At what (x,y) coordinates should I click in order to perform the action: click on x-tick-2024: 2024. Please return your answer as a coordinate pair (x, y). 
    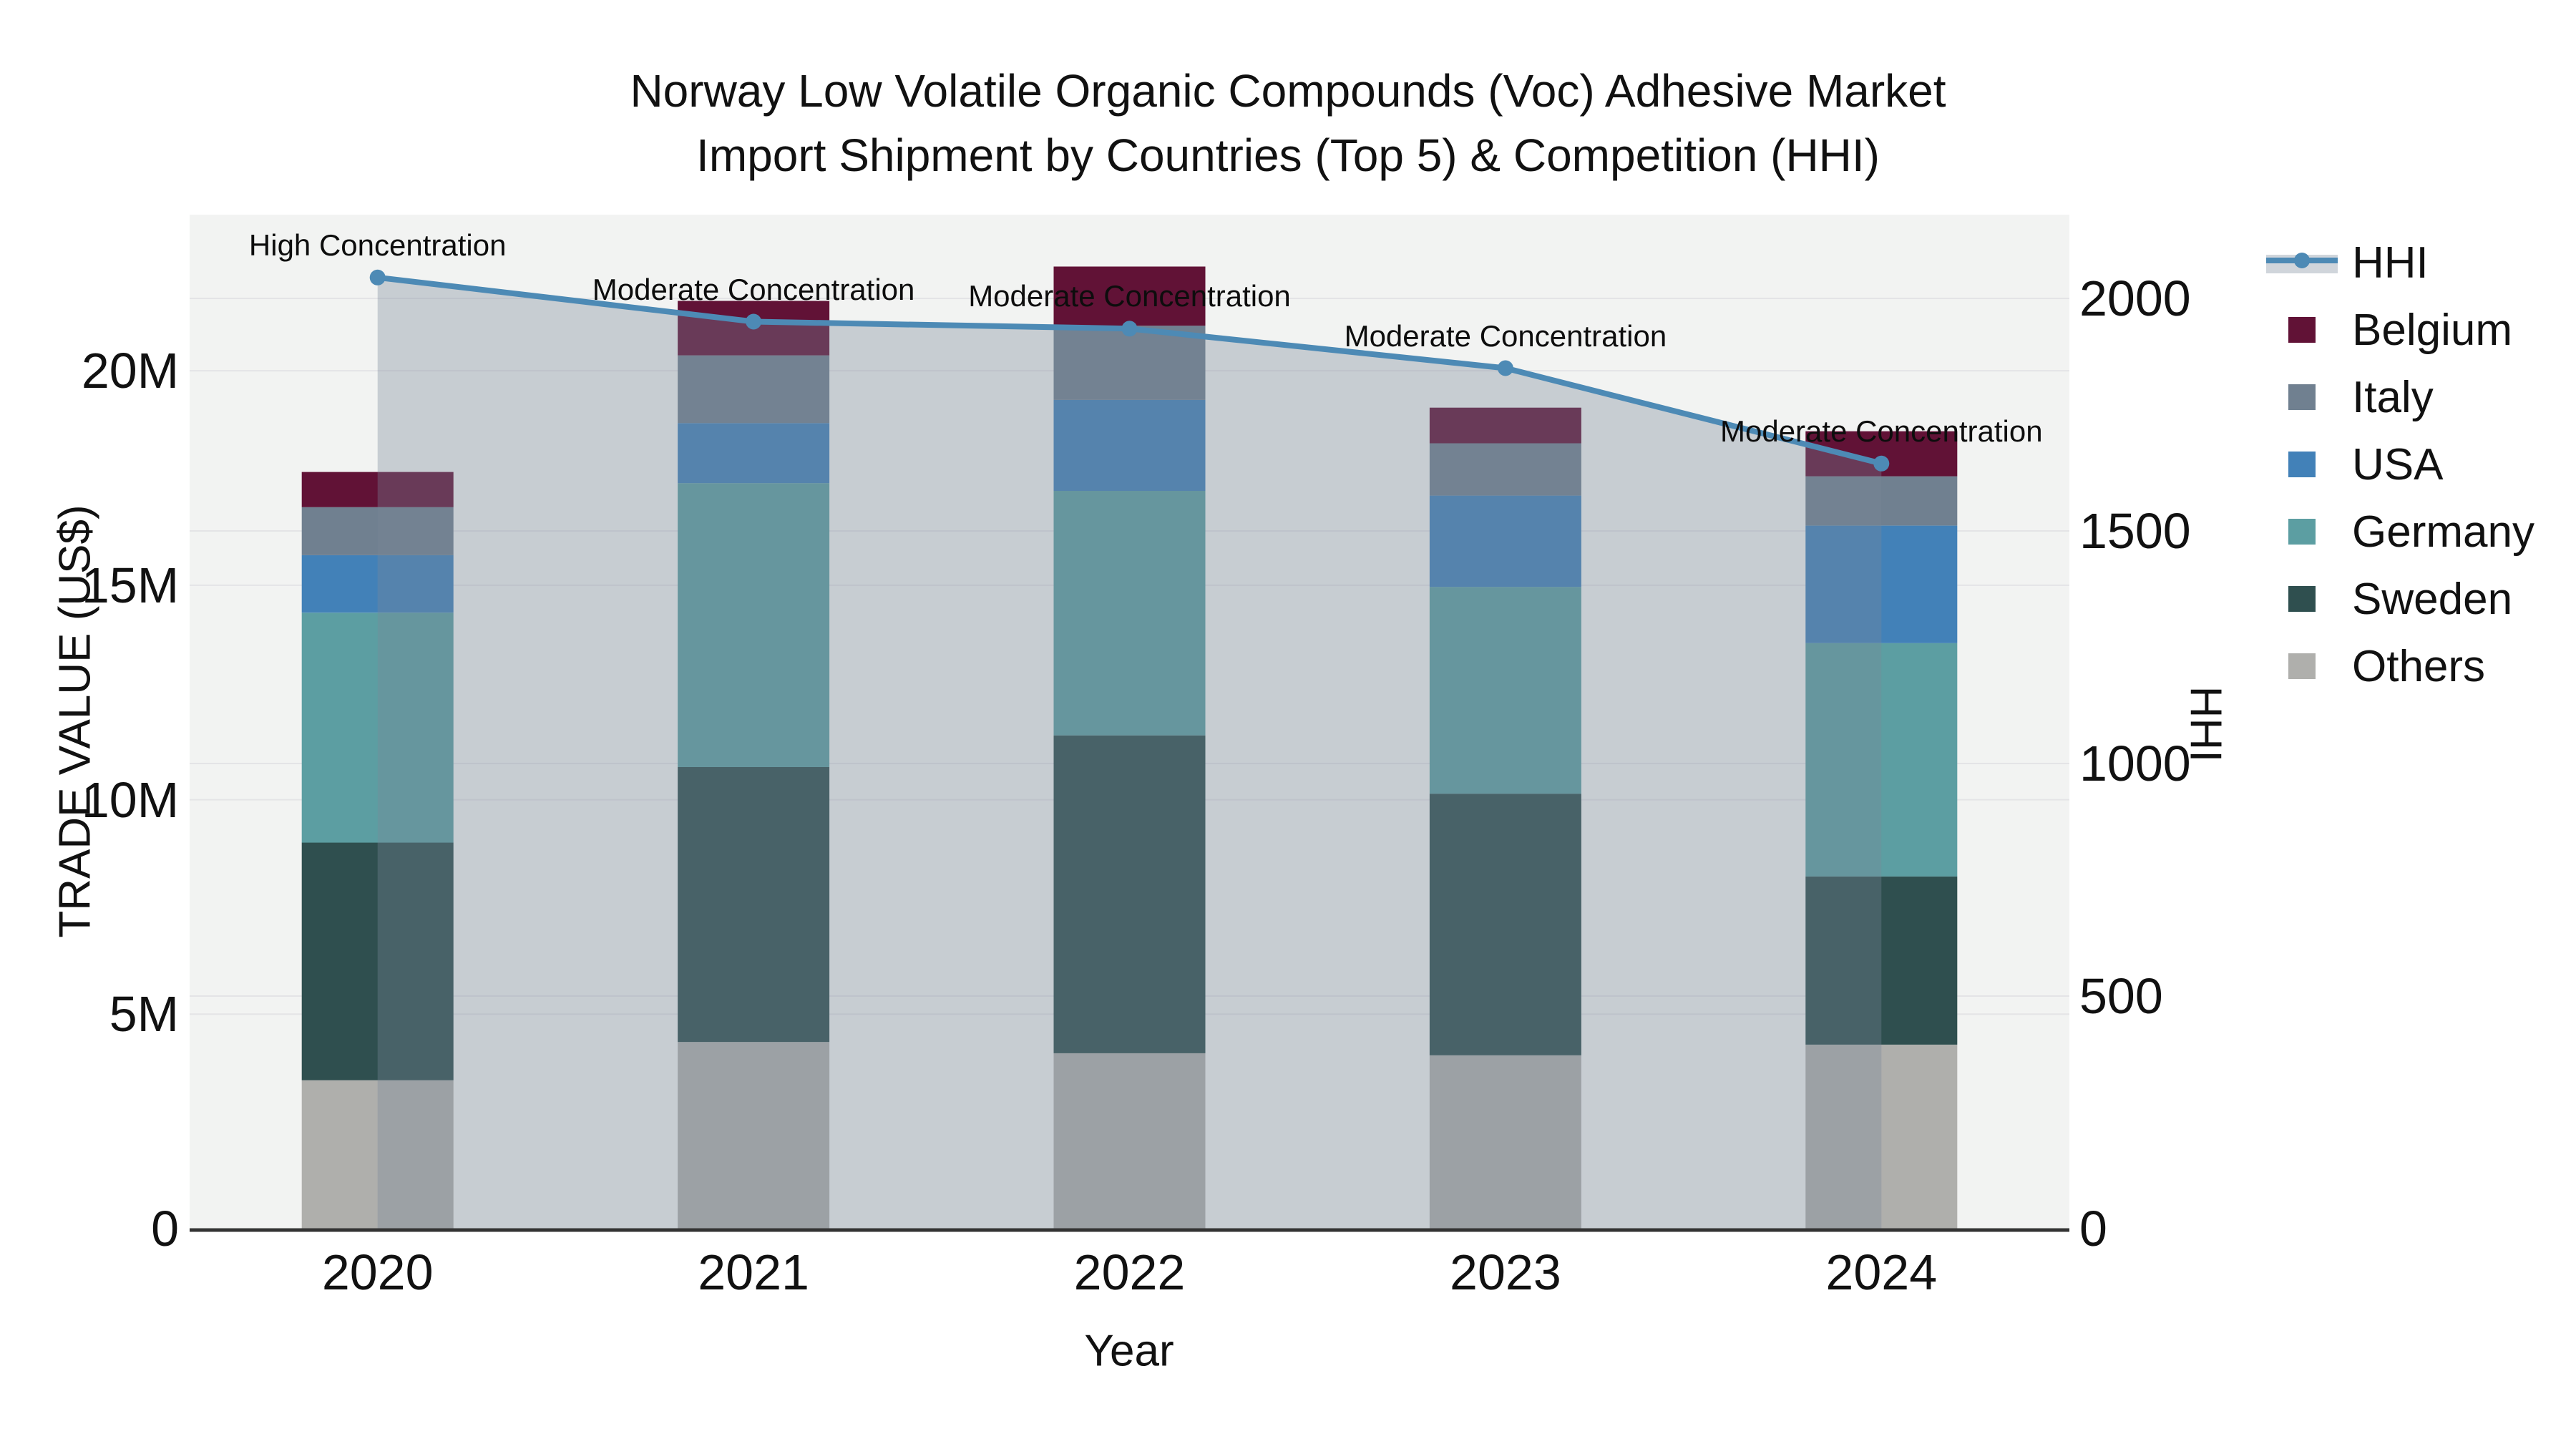
    Looking at the image, I should click on (1881, 1272).